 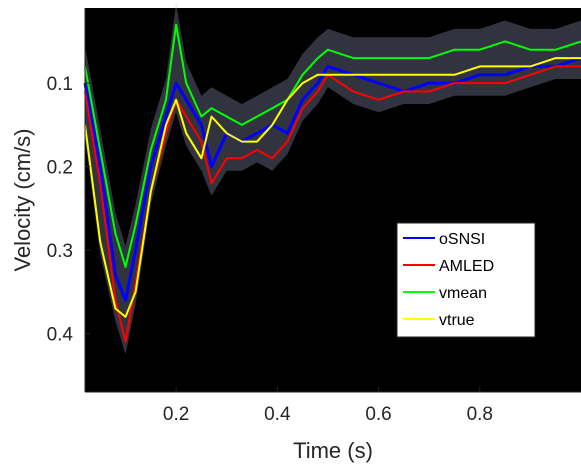 What do you see at coordinates (60, 84) in the screenshot?
I see `y-tick-label: 0.1` at bounding box center [60, 84].